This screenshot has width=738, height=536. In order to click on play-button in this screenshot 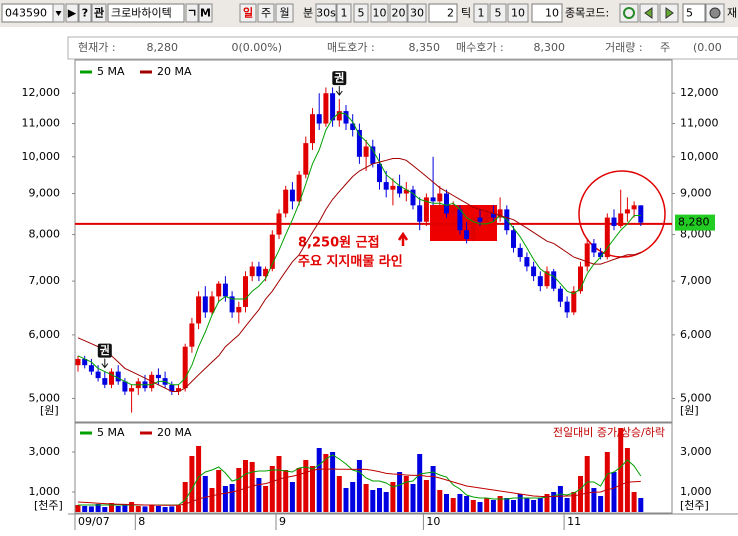, I will do `click(72, 13)`.